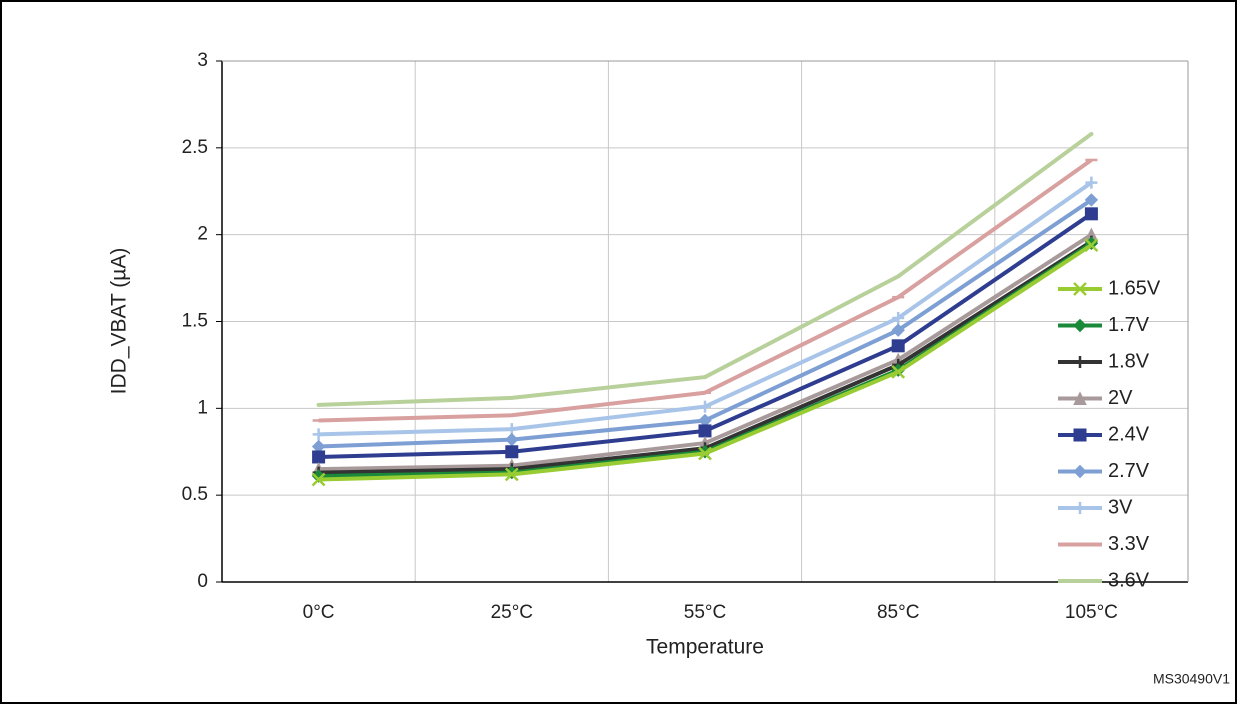  I want to click on y-tick-label: 2.5, so click(195, 147).